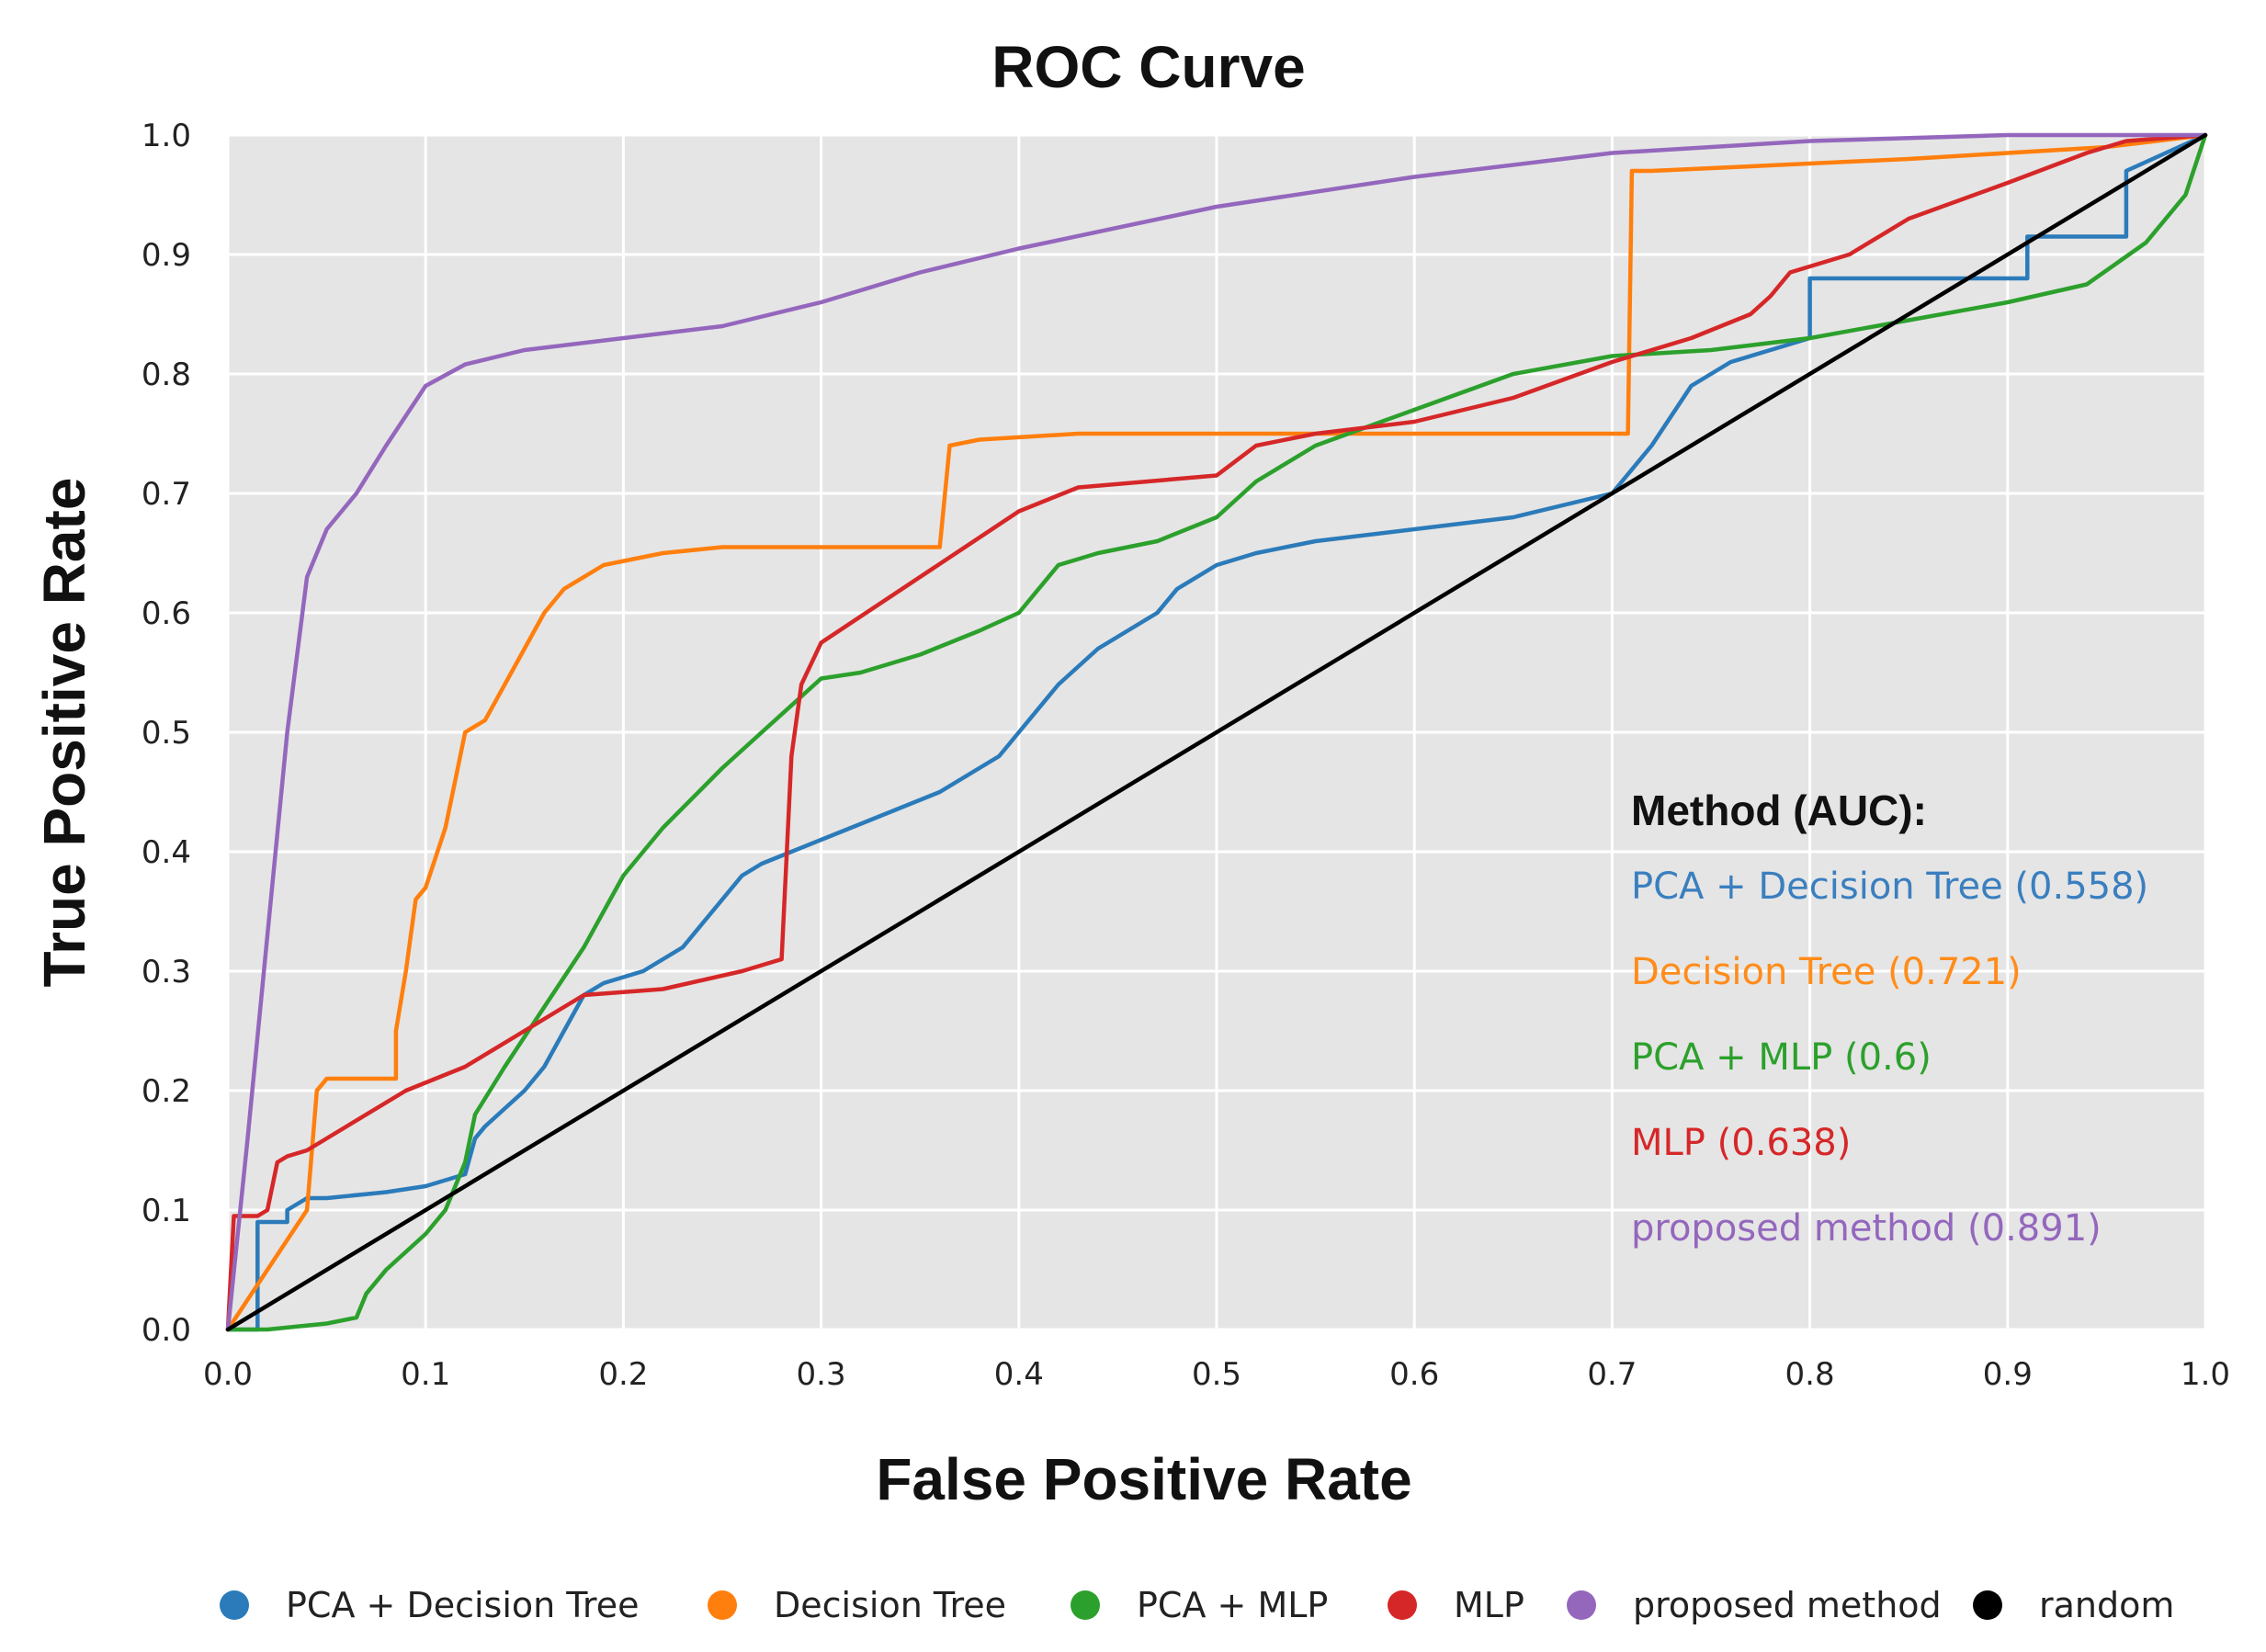  I want to click on y-tick-label: 0.4, so click(166, 852).